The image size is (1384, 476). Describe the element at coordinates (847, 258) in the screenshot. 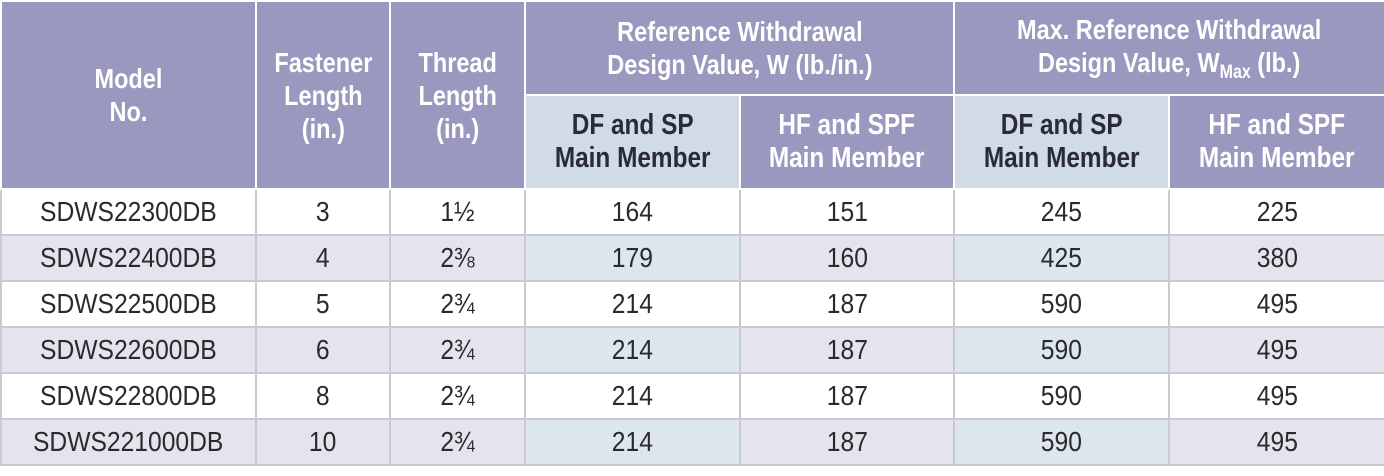

I see `cell-w-hf-spf: 160` at that location.